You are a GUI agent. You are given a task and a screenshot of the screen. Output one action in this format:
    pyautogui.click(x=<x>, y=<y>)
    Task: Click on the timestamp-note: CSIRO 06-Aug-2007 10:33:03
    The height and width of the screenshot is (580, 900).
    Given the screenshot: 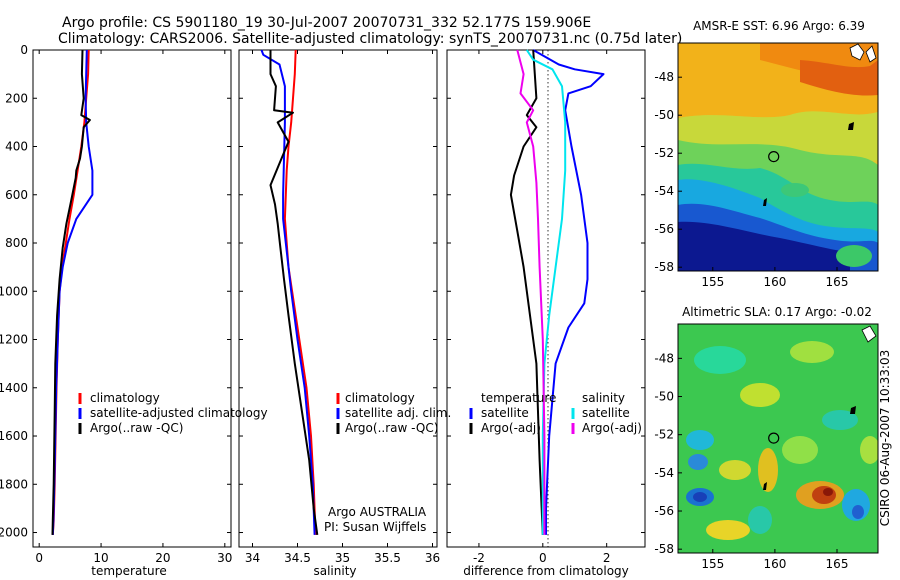 What is the action you would take?
    pyautogui.click(x=885, y=438)
    